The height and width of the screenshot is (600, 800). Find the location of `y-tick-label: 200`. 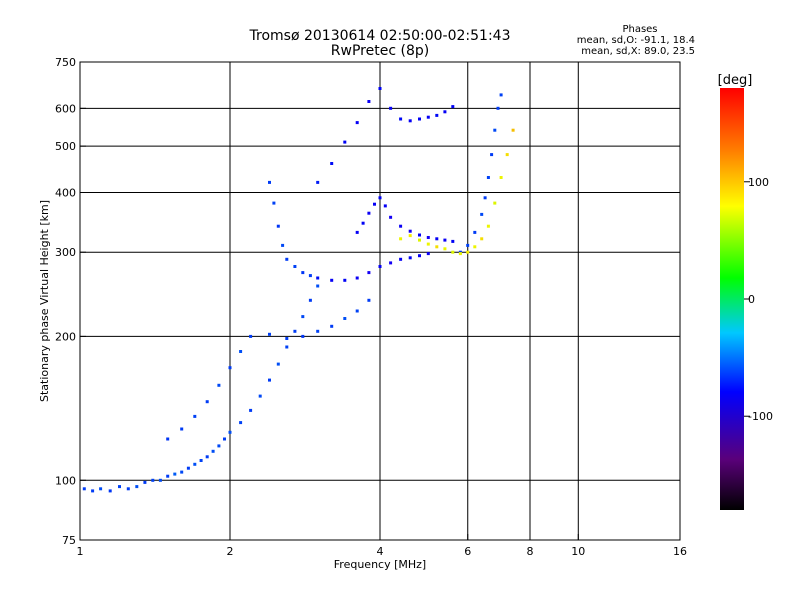

y-tick-label: 200 is located at coordinates (65, 336).